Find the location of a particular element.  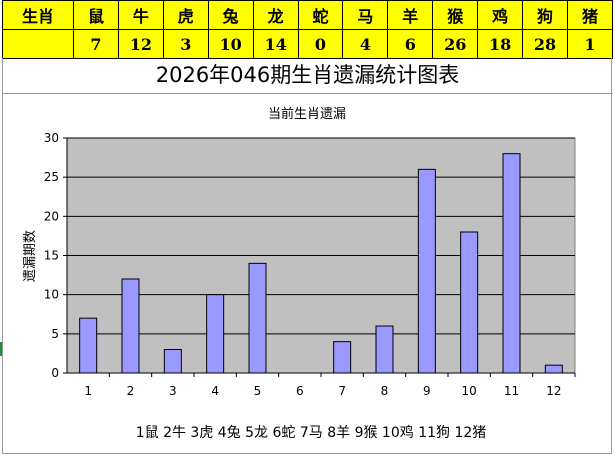

zodiac-cell: 鼠 is located at coordinates (96, 15).